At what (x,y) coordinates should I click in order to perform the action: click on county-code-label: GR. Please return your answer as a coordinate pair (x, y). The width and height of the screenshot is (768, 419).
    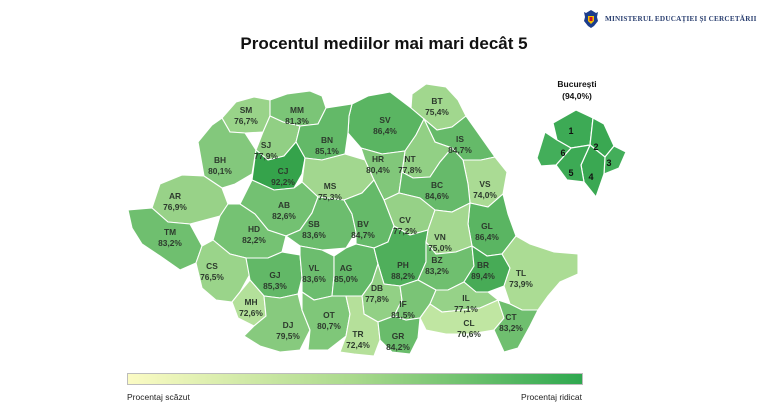
    Looking at the image, I should click on (398, 336).